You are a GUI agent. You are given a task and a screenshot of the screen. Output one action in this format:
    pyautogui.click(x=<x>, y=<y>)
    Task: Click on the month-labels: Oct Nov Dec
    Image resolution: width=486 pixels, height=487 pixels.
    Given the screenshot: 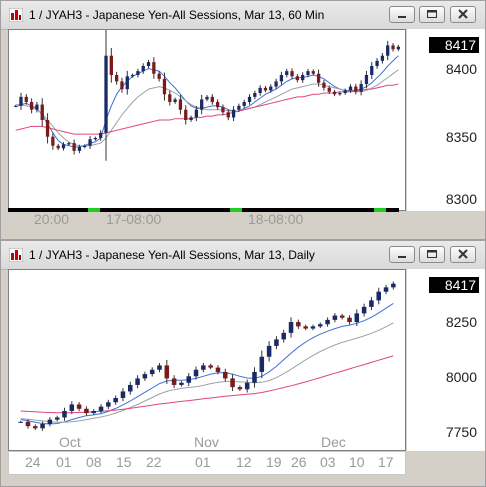 What is the action you would take?
    pyautogui.click(x=207, y=442)
    